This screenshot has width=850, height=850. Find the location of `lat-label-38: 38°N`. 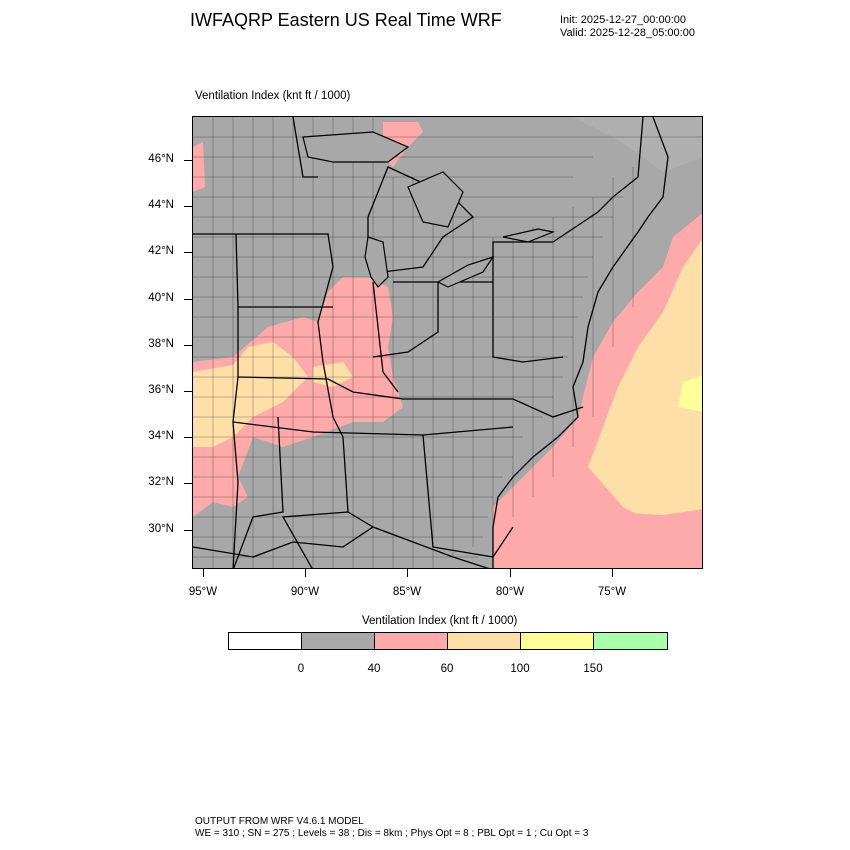

lat-label-38: 38°N is located at coordinates (161, 344).